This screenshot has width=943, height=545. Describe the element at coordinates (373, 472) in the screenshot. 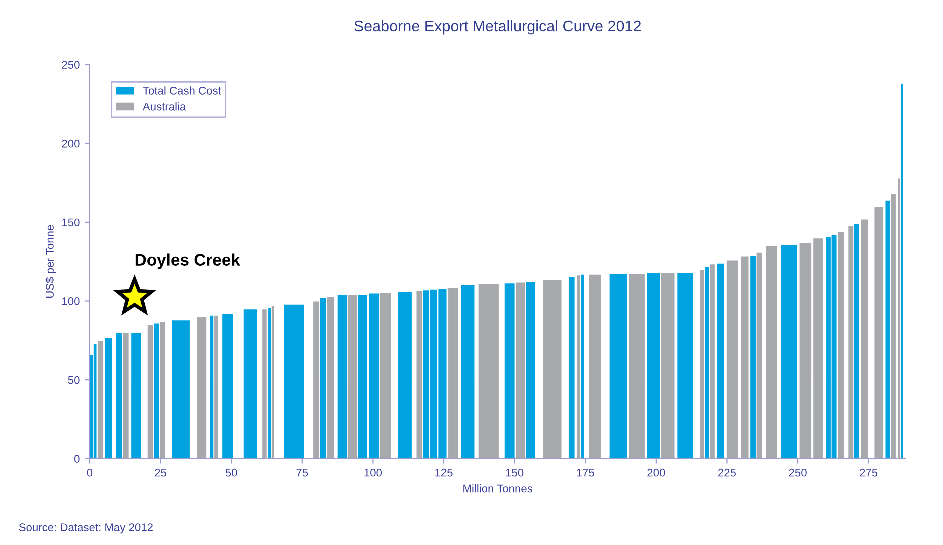

I see `x-tick-label: 100` at that location.